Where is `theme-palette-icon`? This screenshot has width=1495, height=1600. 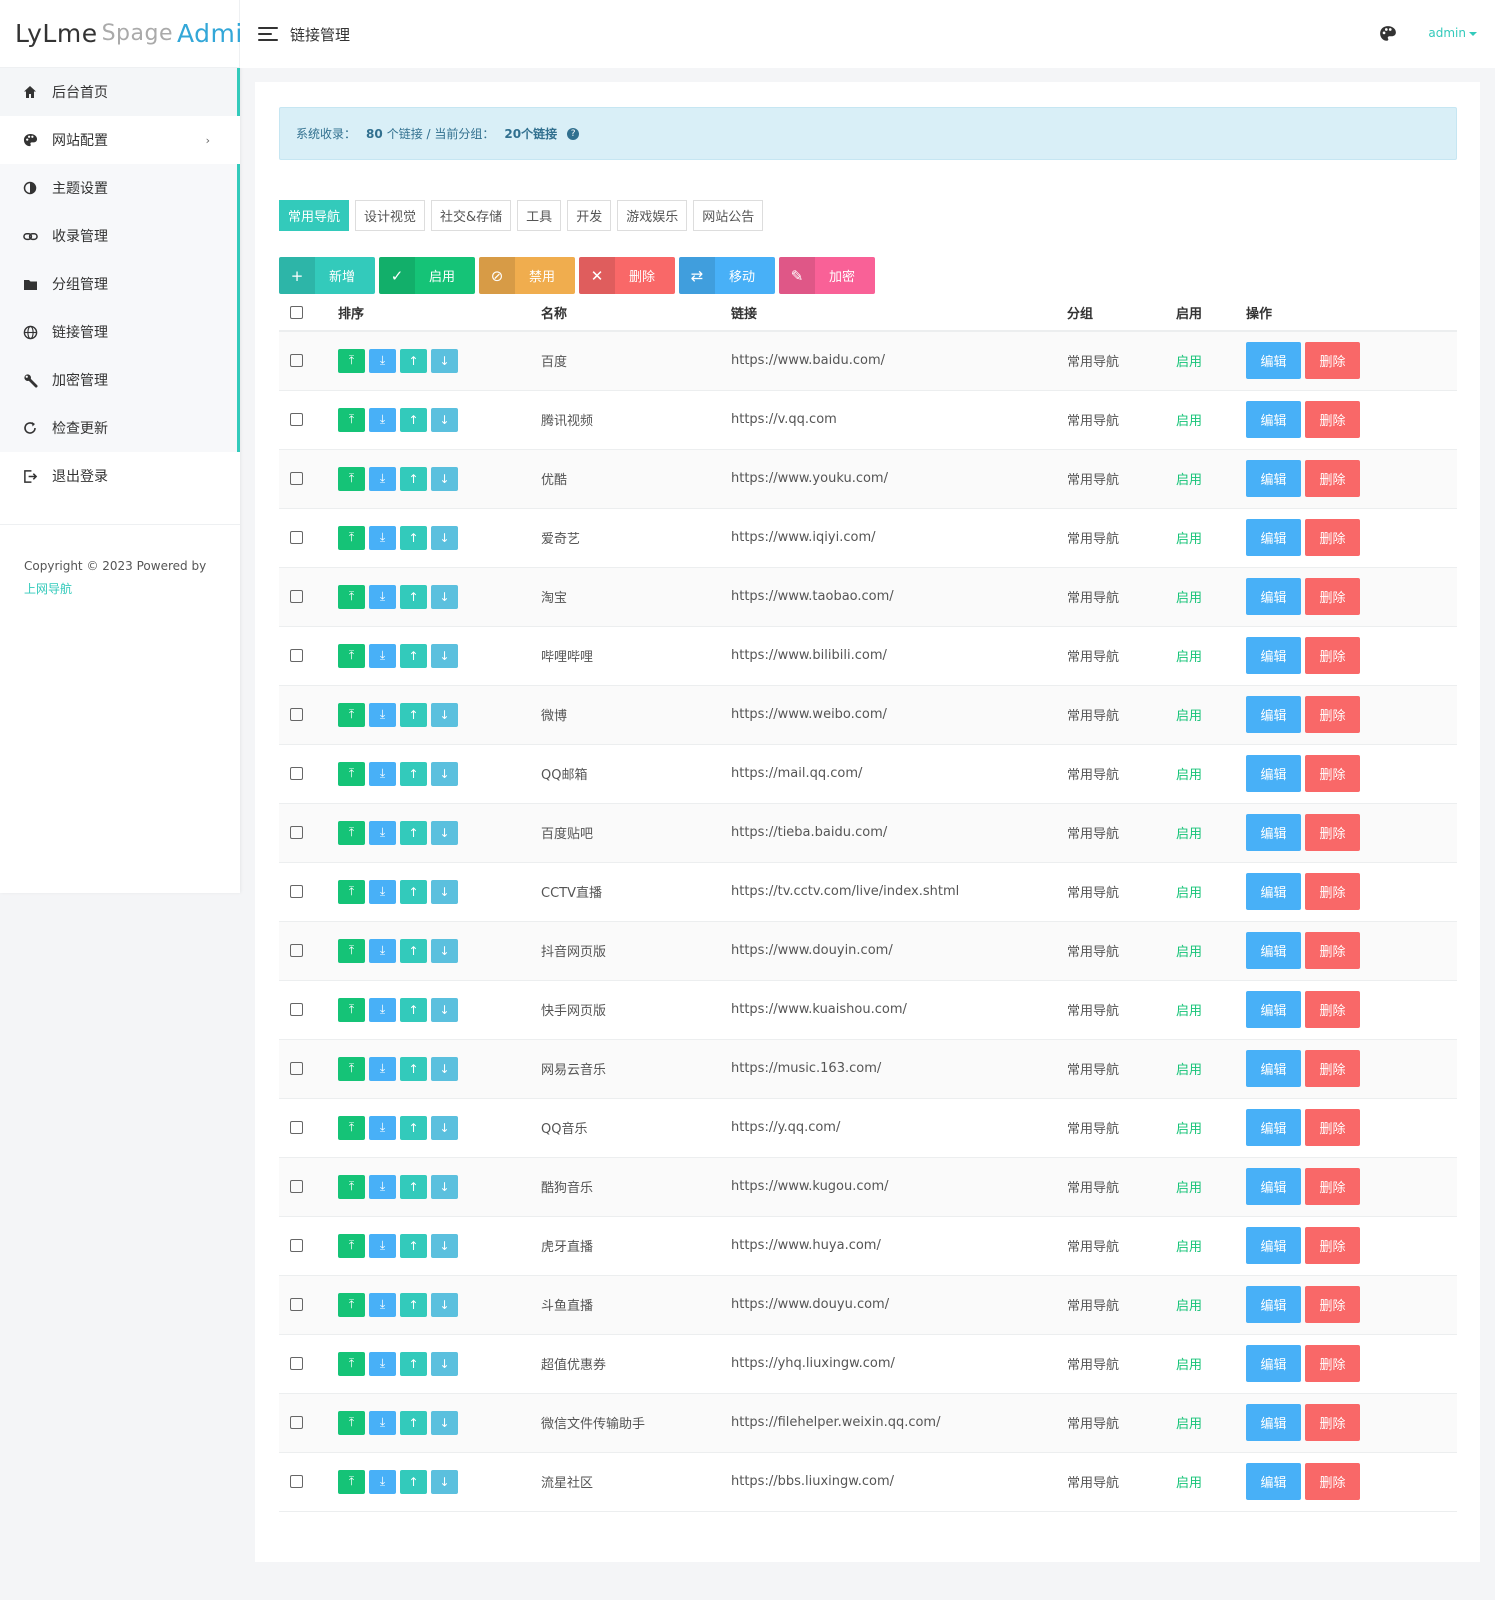 theme-palette-icon is located at coordinates (1388, 34).